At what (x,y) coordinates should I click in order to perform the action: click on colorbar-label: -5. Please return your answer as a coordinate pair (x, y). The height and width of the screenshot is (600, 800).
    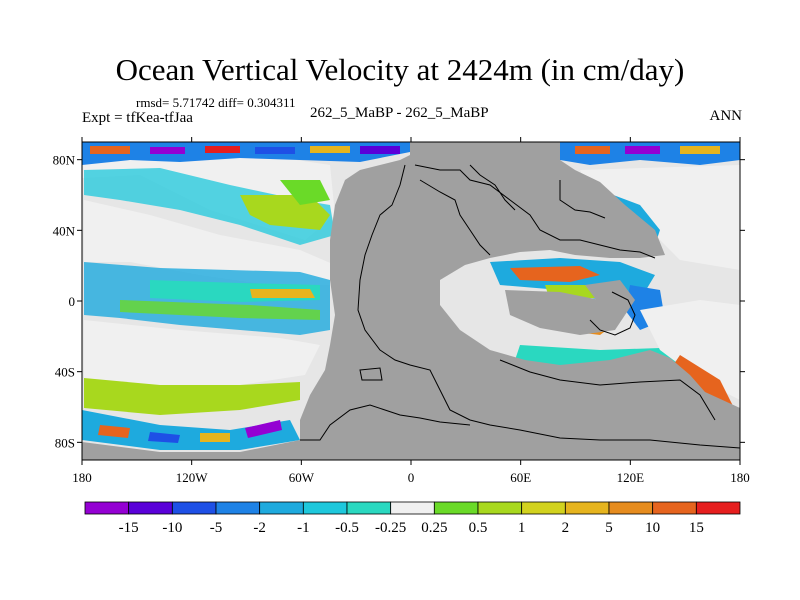
    Looking at the image, I should click on (216, 528).